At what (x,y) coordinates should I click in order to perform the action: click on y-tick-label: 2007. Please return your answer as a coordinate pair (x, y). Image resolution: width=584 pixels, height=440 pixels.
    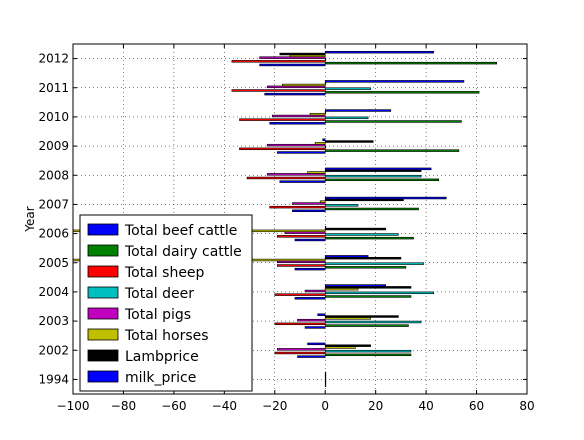
    Looking at the image, I should click on (53, 204).